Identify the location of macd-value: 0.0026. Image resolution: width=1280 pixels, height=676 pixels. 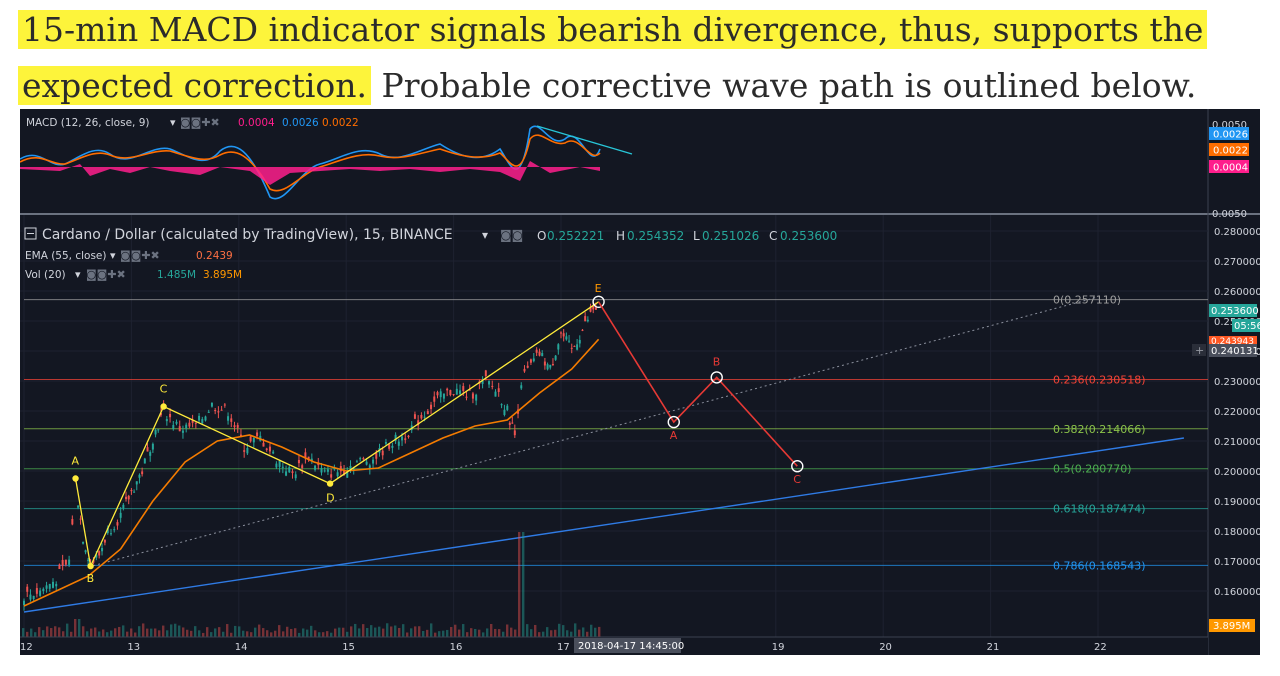
(300, 123).